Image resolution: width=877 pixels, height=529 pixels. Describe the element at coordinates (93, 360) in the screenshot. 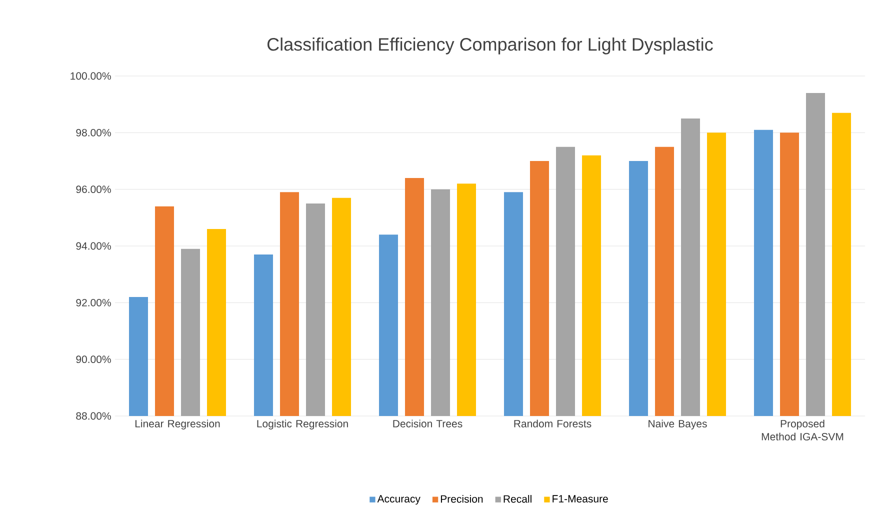

I see `y-tick-label: 90.00%` at that location.